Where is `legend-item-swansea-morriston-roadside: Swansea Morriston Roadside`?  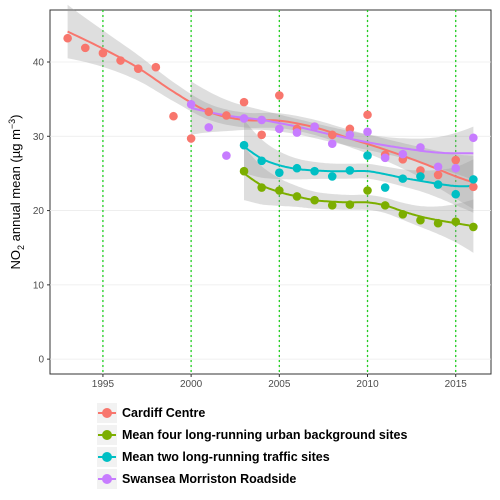
legend-item-swansea-morriston-roadside: Swansea Morriston Roadside is located at coordinates (277, 479).